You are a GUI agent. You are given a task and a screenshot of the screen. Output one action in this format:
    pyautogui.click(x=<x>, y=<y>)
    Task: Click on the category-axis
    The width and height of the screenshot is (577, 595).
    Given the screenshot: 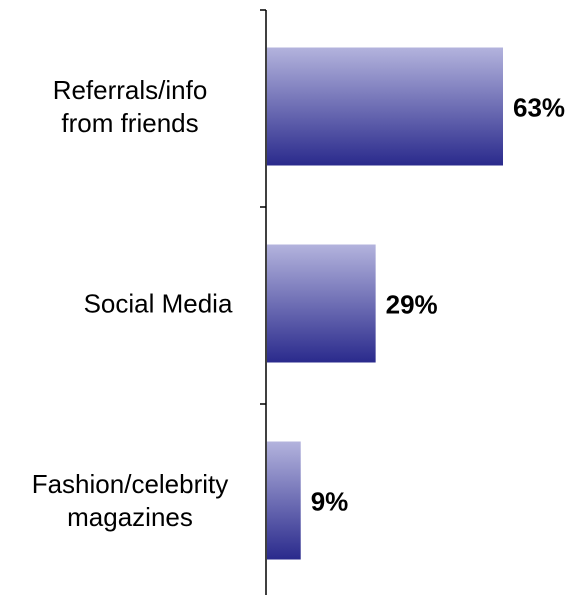 What is the action you would take?
    pyautogui.click(x=263, y=302)
    